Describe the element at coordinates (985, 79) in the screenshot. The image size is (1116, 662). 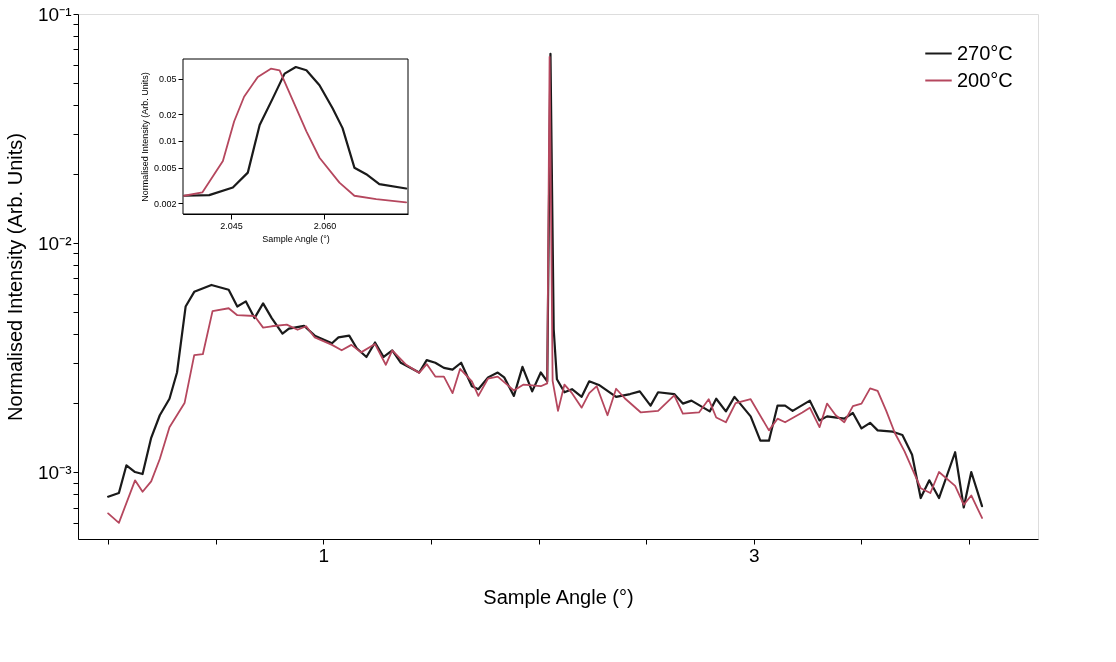
I see `legend-label: 200°C` at that location.